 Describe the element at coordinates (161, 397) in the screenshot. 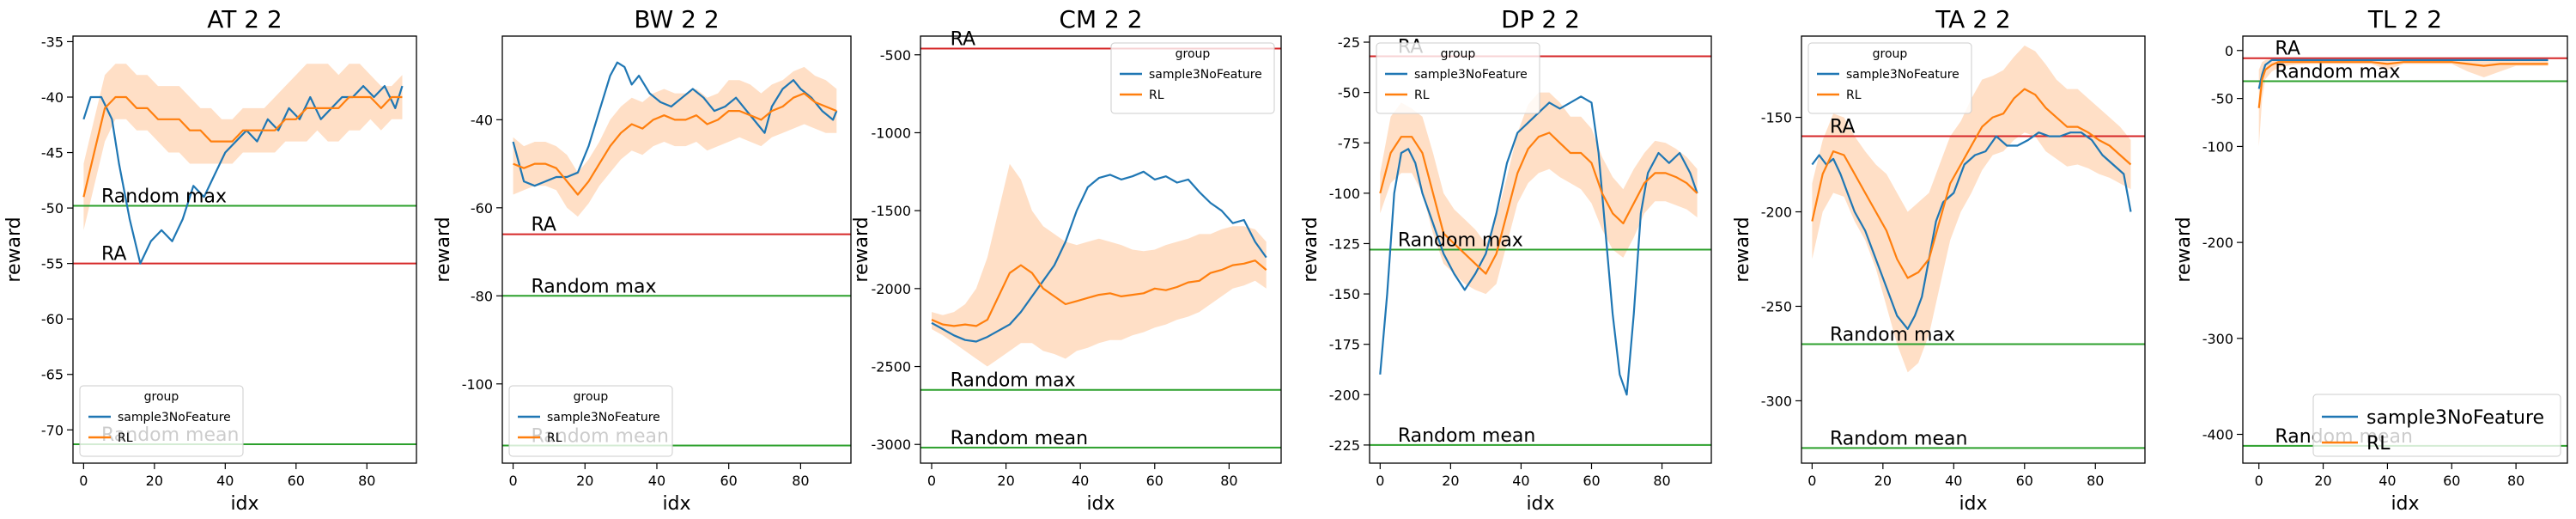

I see `legend-title: group` at that location.